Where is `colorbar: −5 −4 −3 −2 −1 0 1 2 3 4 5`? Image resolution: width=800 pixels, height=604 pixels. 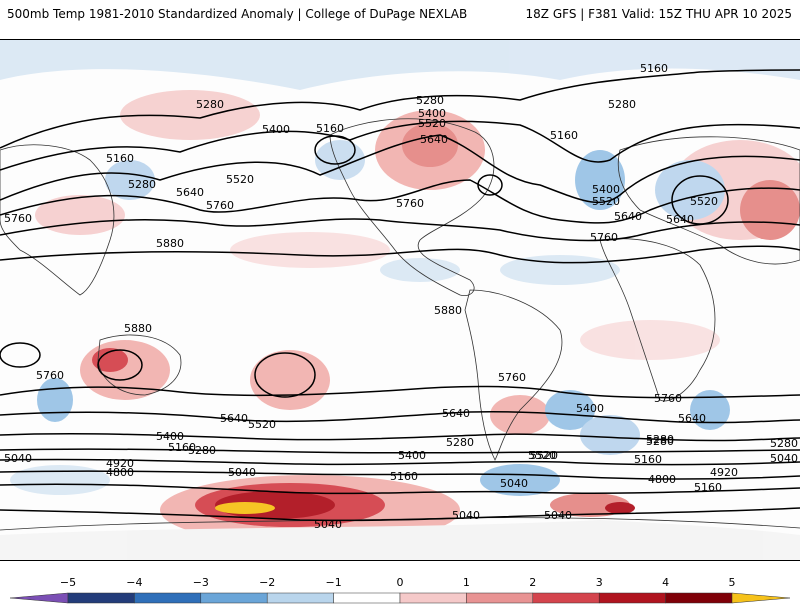 colorbar: −5 −4 −3 −2 −1 0 1 2 3 4 5 is located at coordinates (400, 586).